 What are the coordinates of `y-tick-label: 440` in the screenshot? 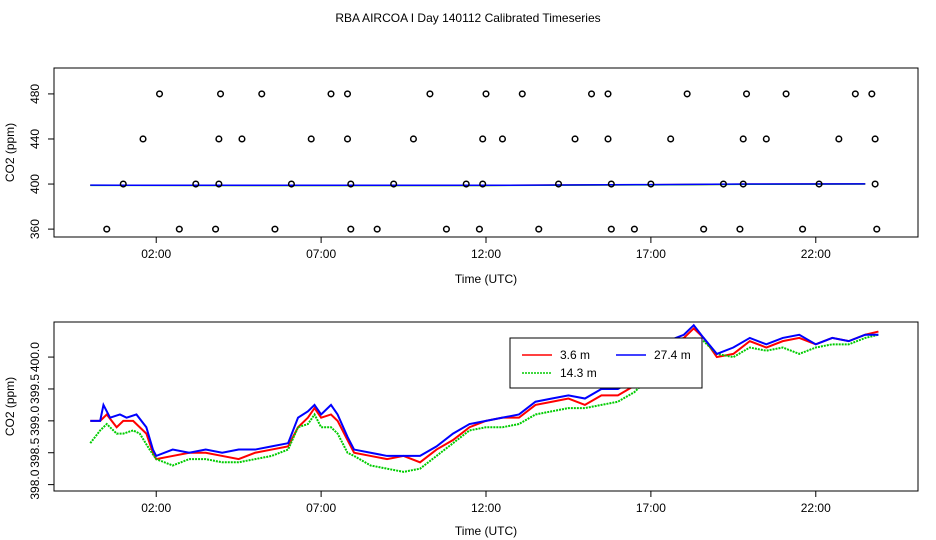 It's located at (35, 139).